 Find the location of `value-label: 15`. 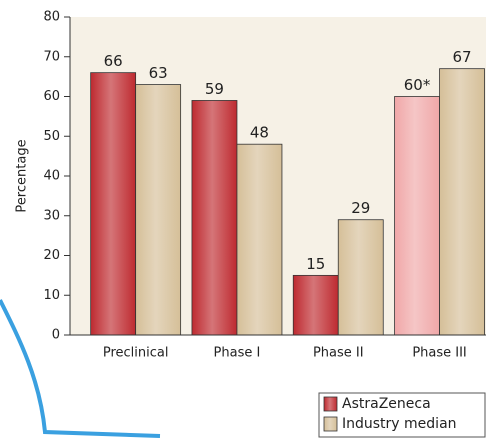

value-label: 15 is located at coordinates (315, 264).